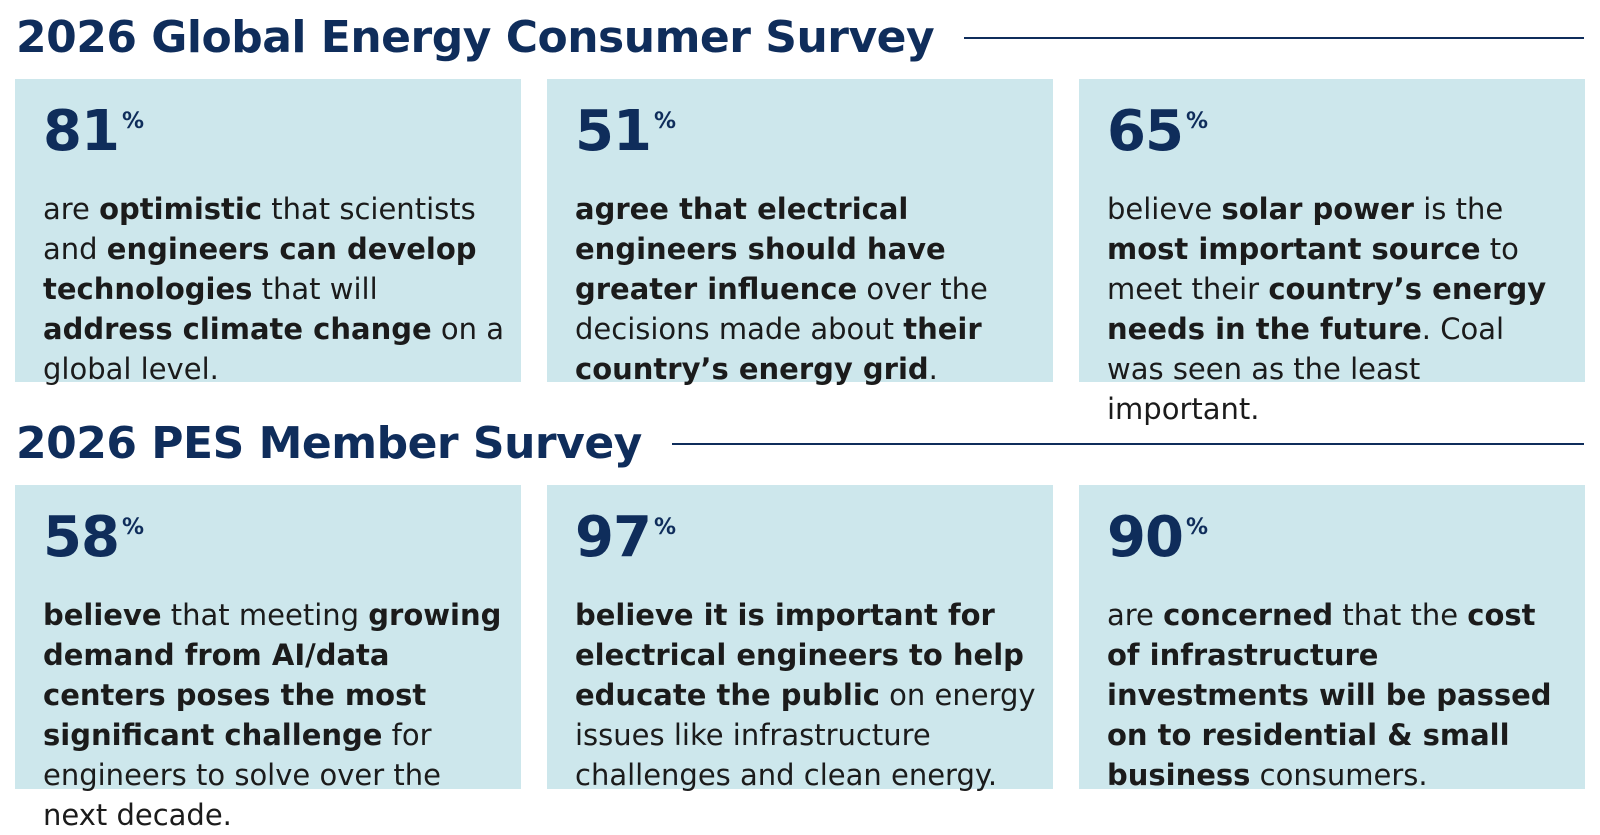  Describe the element at coordinates (1458, 209) in the screenshot. I see `body-text: is the` at that location.